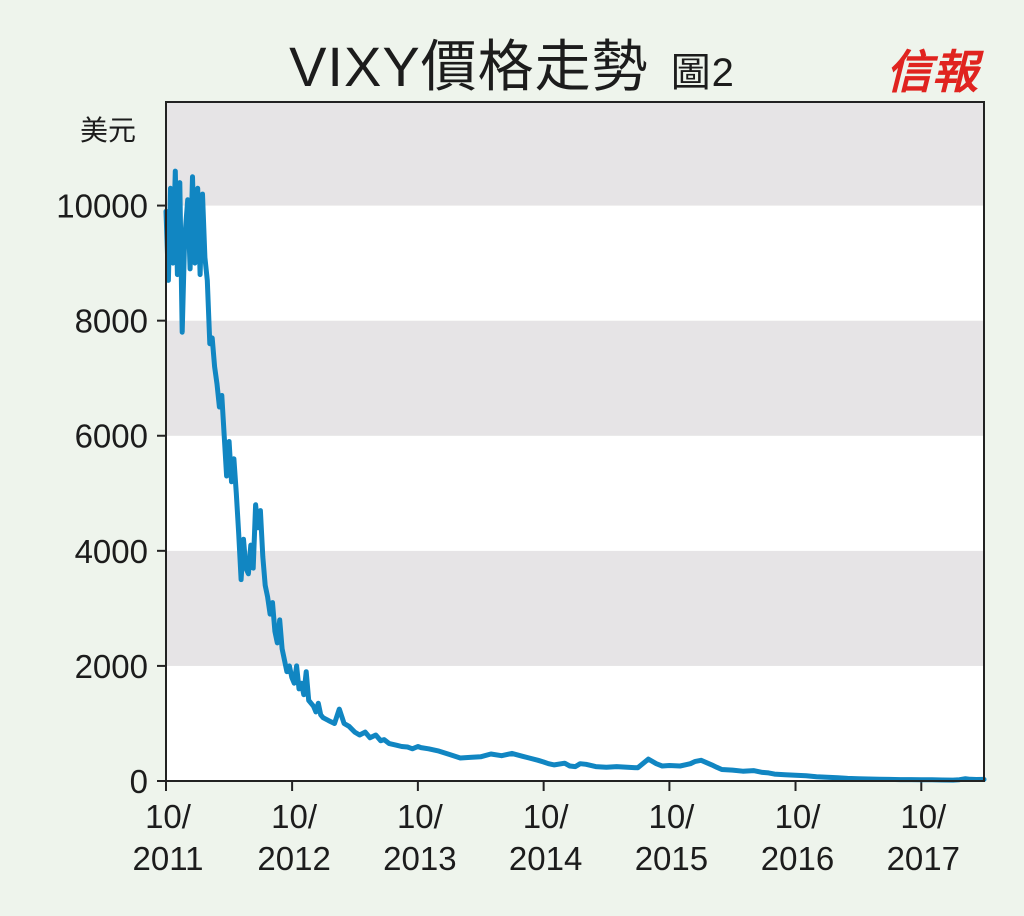 Image resolution: width=1024 pixels, height=916 pixels. Describe the element at coordinates (932, 72) in the screenshot. I see `publisher-logo: 信報` at that location.